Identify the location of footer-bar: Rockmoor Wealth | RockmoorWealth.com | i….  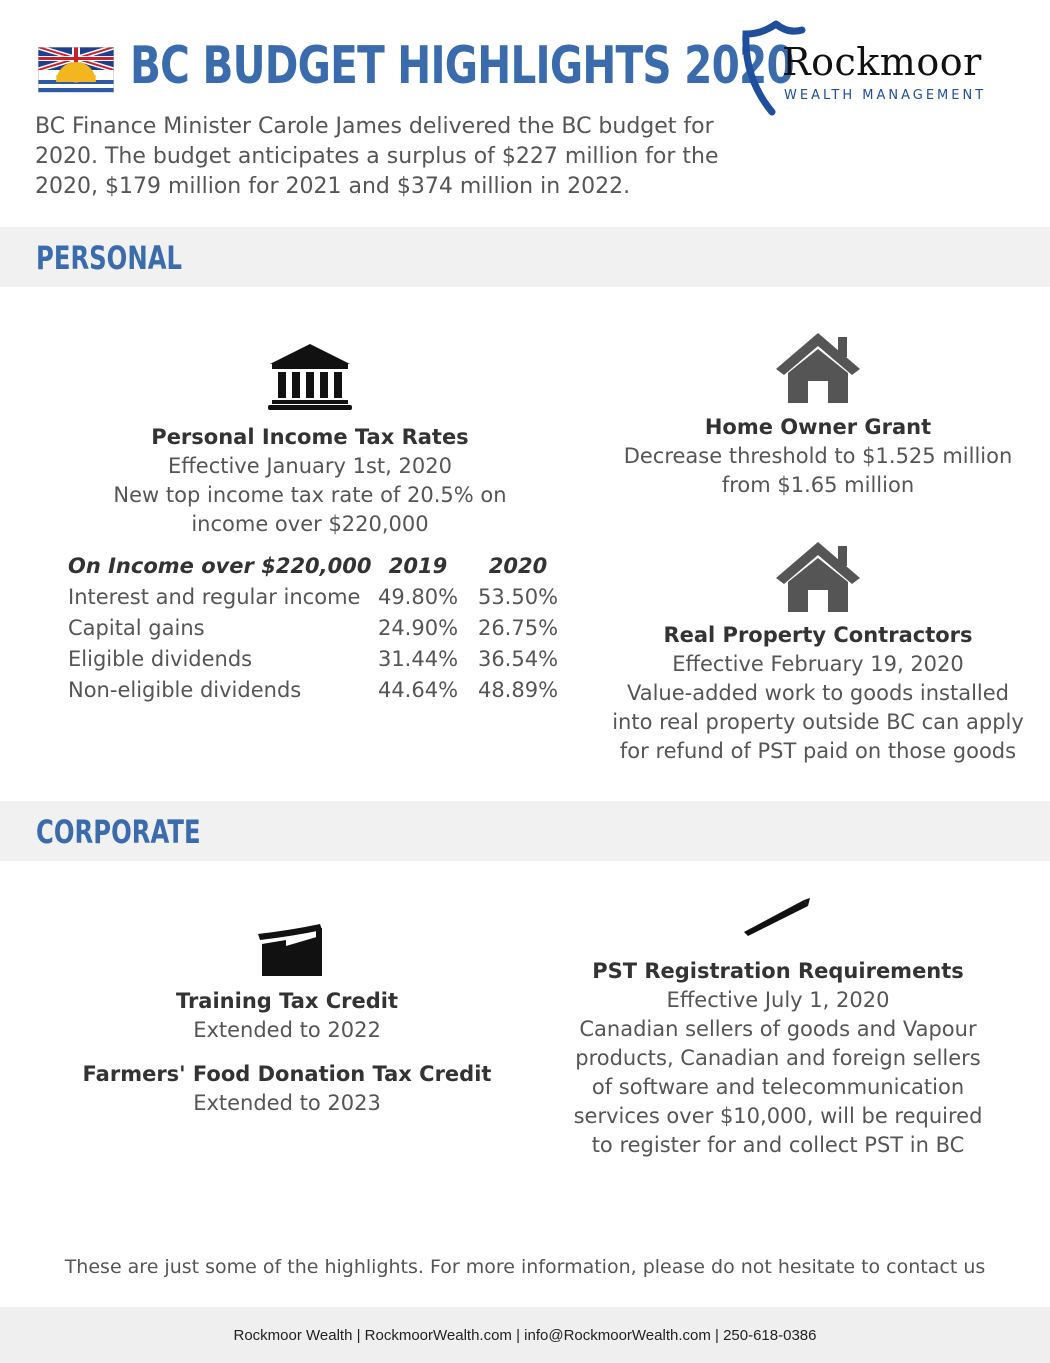
(525, 1335).